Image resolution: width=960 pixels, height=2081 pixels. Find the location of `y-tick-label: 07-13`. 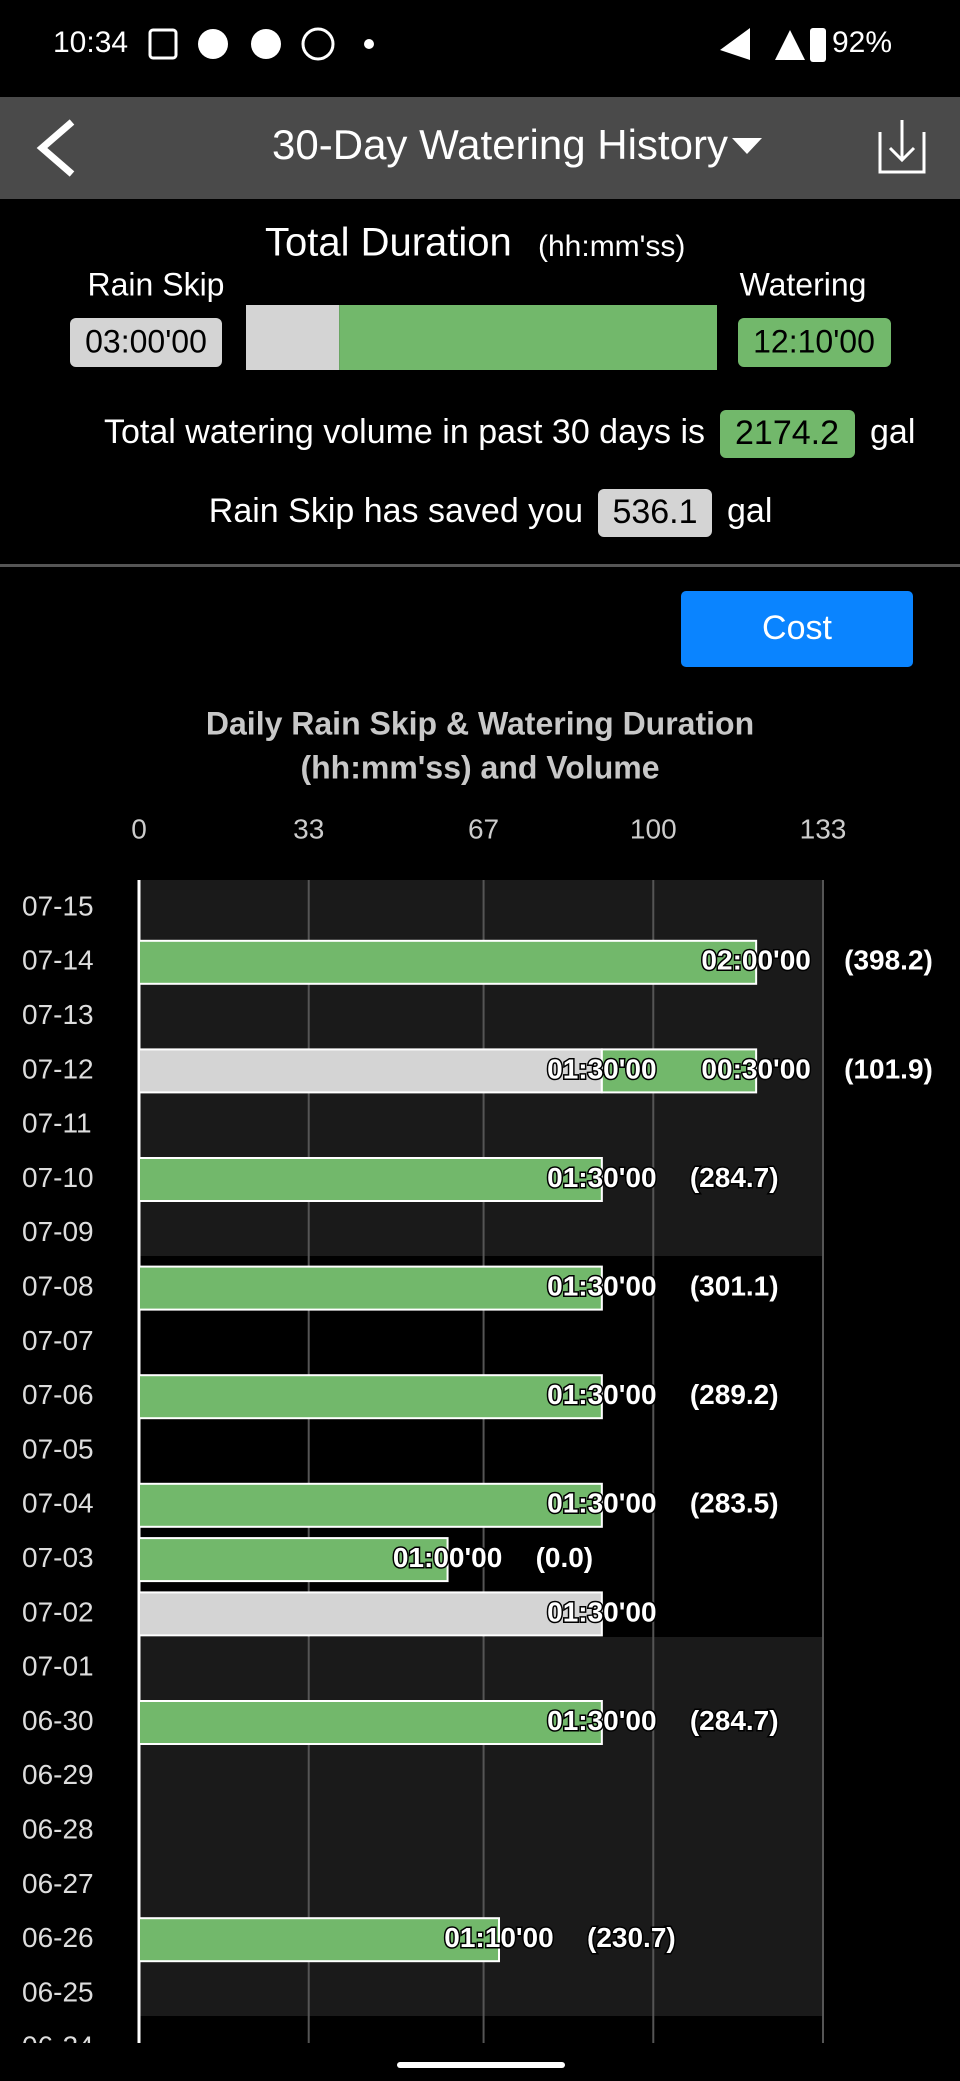

y-tick-label: 07-13 is located at coordinates (58, 1014).